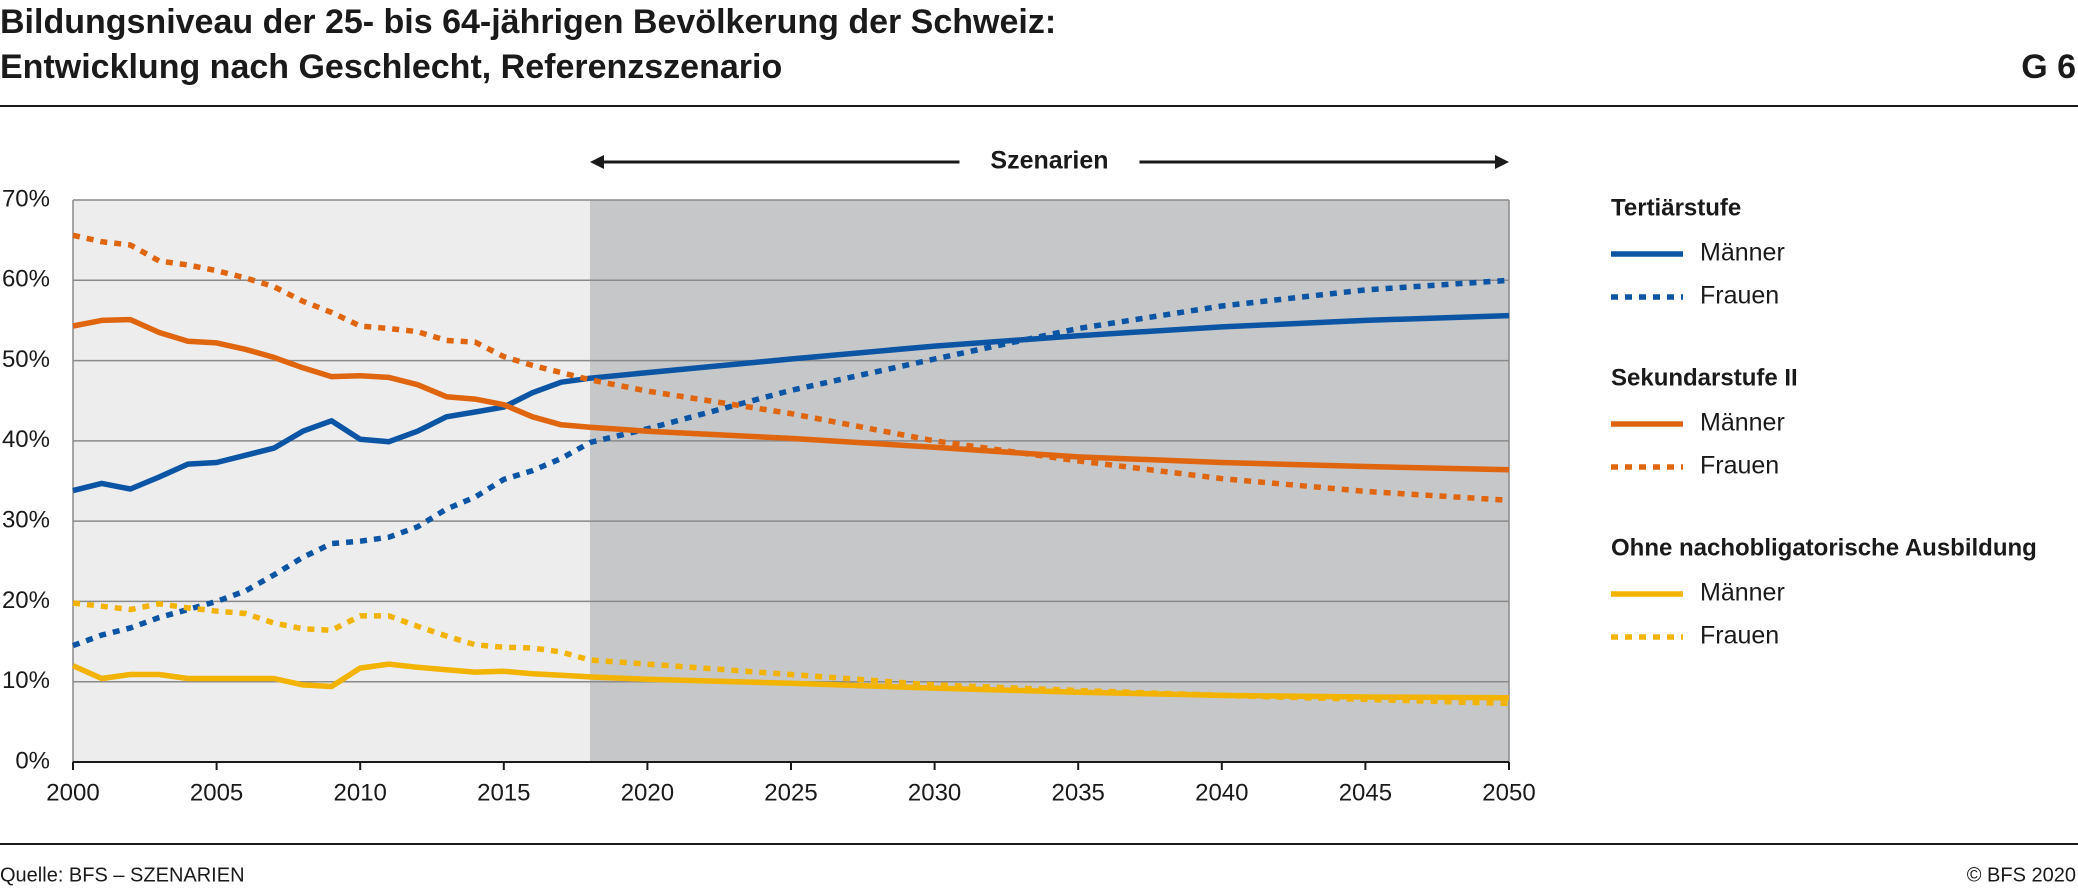 The image size is (2078, 891). I want to click on y-tick-label: 70%, so click(26, 198).